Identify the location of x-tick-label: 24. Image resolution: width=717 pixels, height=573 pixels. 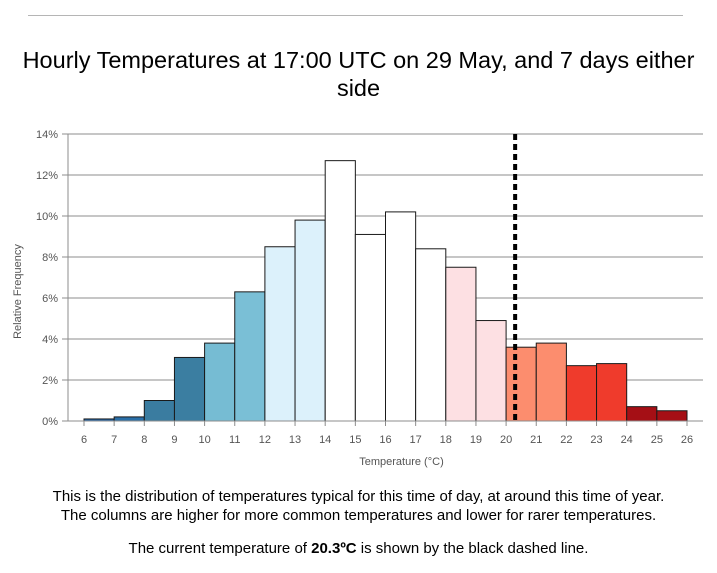
(627, 440).